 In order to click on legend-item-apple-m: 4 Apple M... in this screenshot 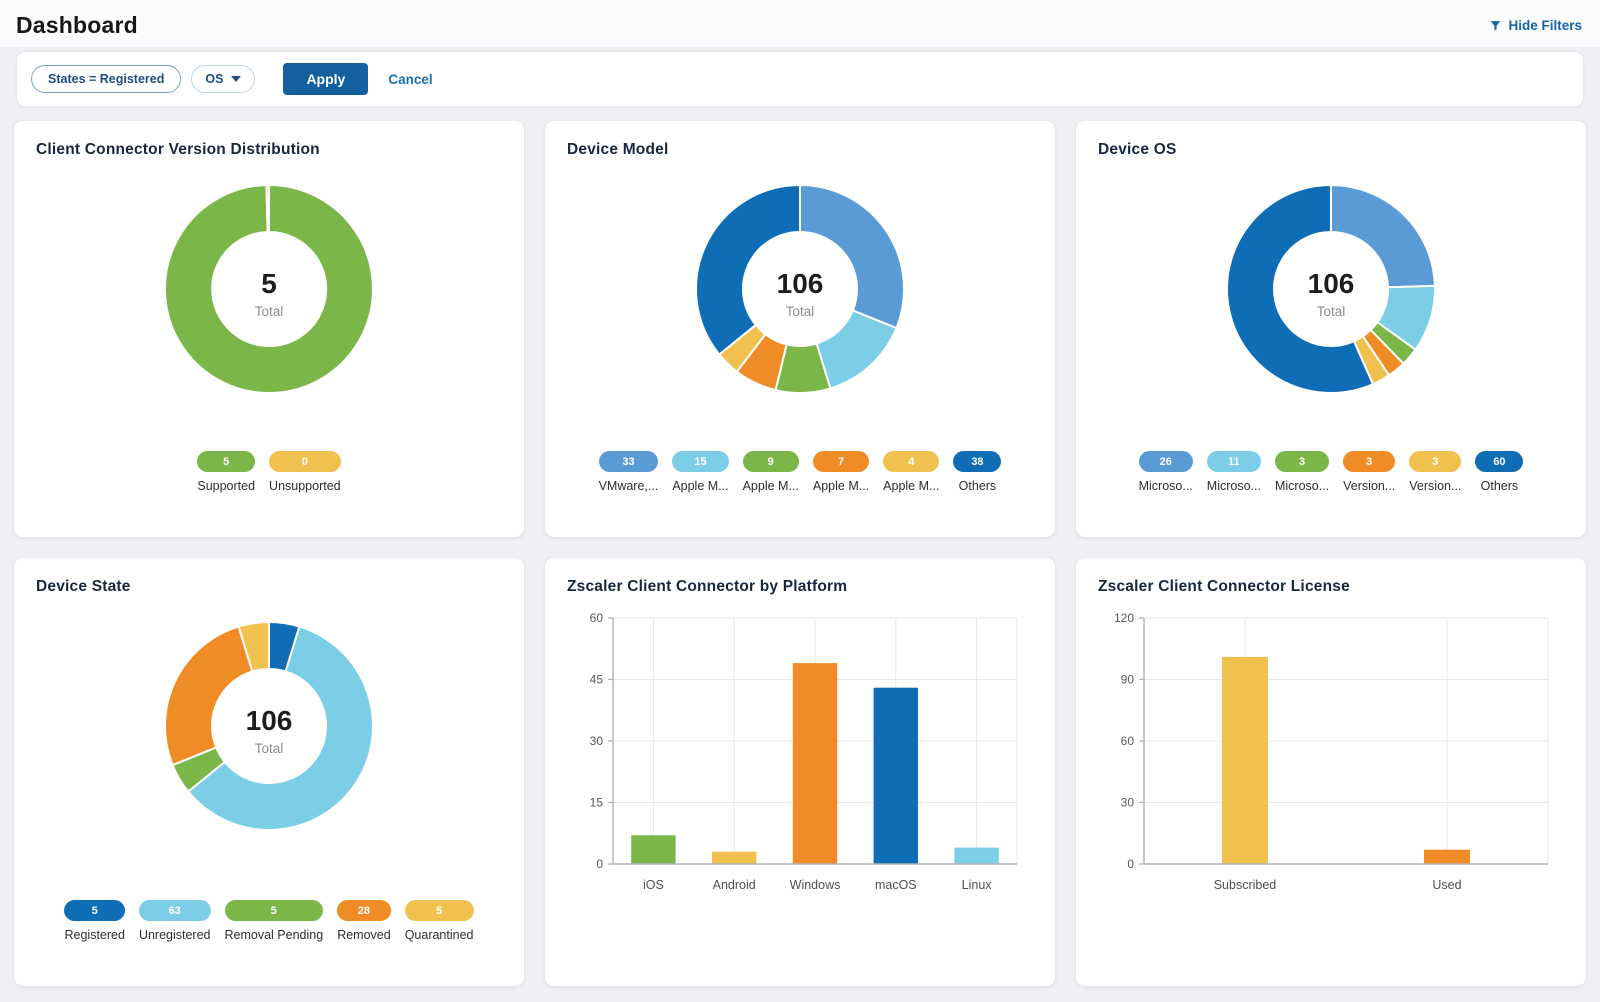, I will do `click(911, 472)`.